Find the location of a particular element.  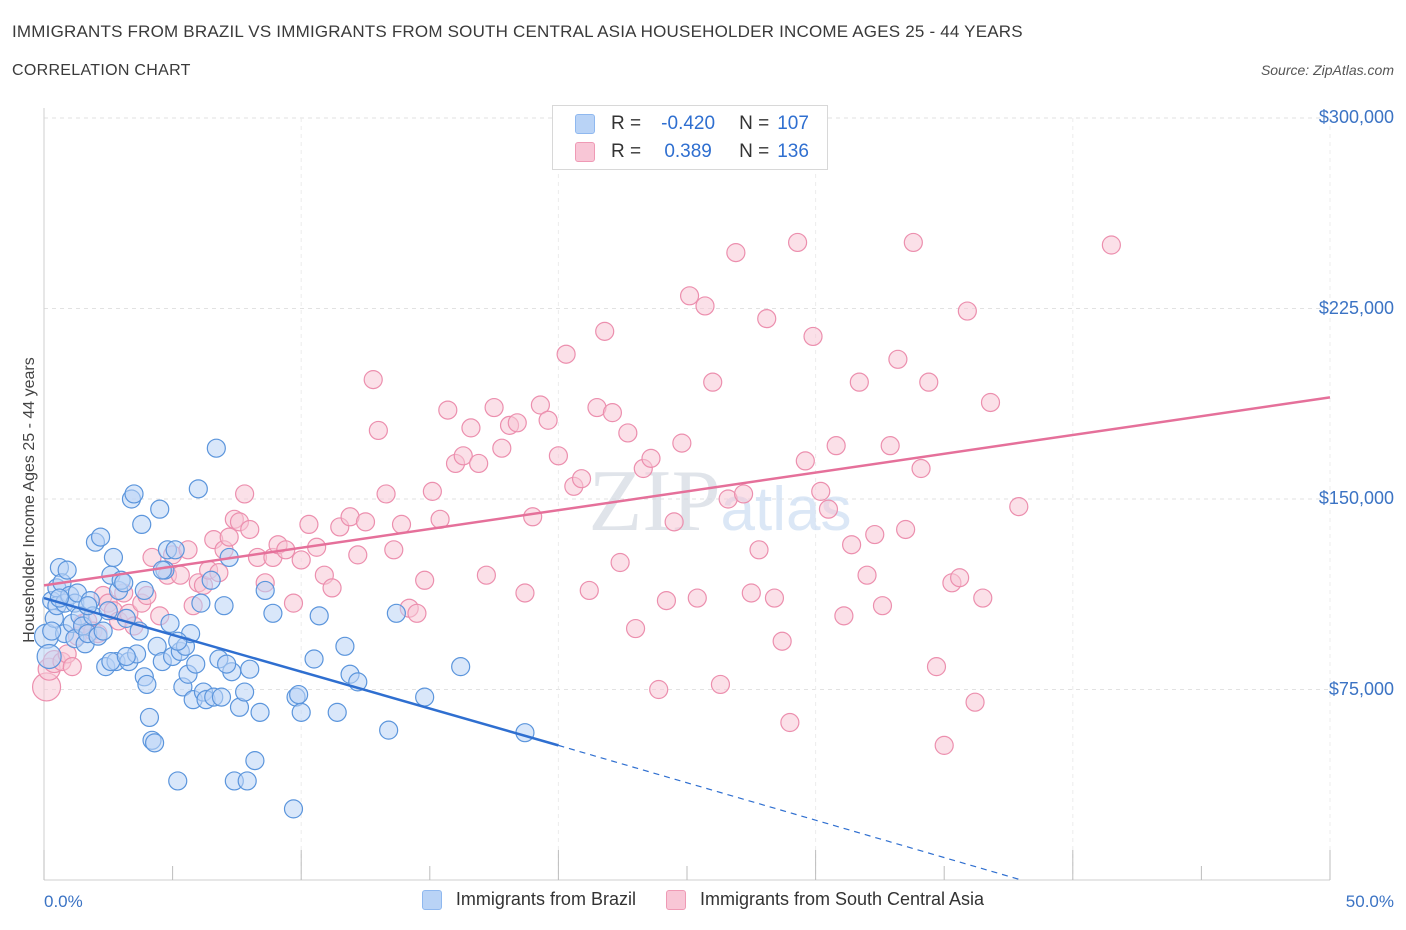

series-legend-south-central-asia: Immigrants from South Central Asia is located at coordinates (825, 899).